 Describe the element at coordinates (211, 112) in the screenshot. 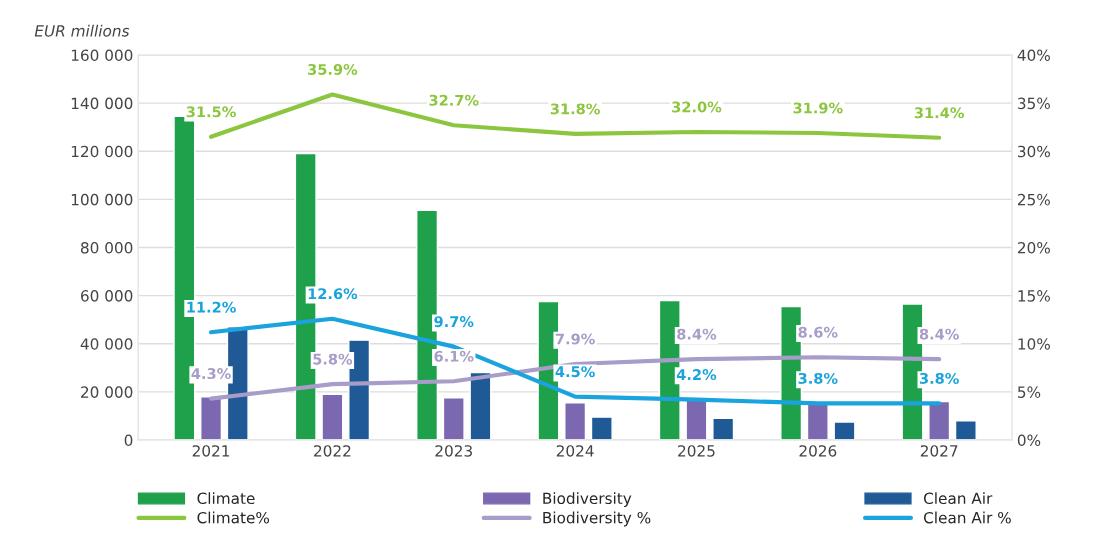

I see `data-label: 31.5%` at that location.